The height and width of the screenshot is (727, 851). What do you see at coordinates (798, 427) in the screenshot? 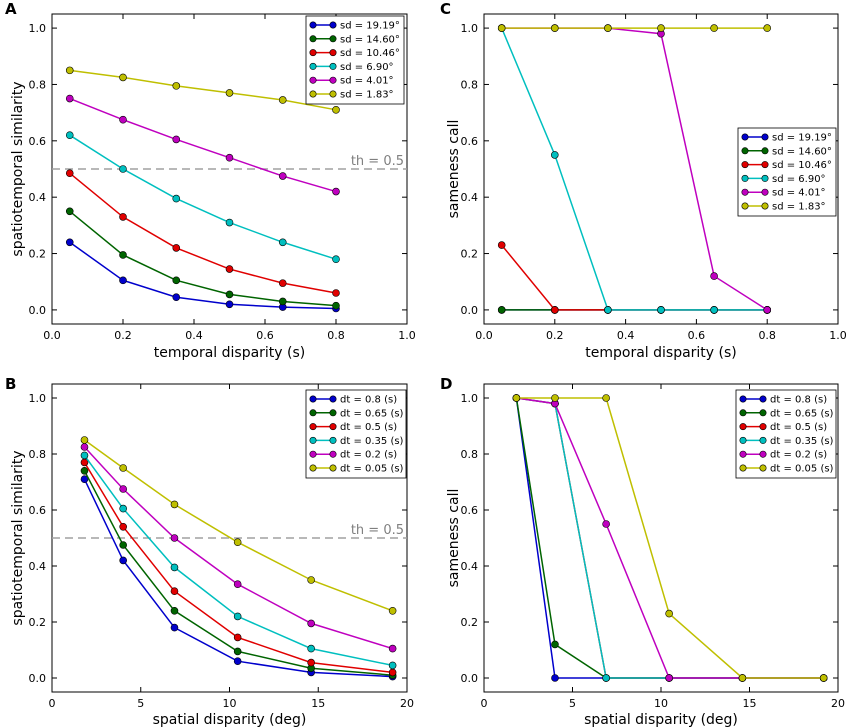
I see `legend-label: dt = 0.5 (s)` at bounding box center [798, 427].